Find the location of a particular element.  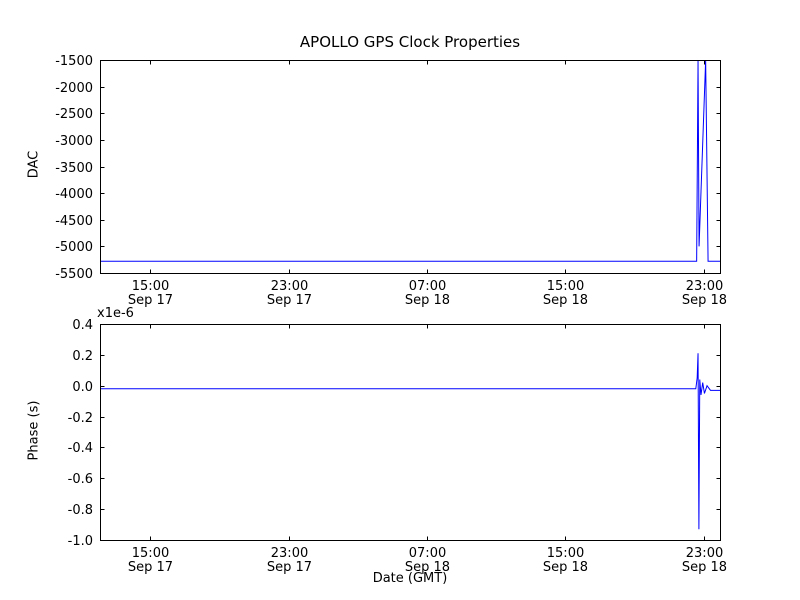

y-tick-label: -1.0 is located at coordinates (80, 541).